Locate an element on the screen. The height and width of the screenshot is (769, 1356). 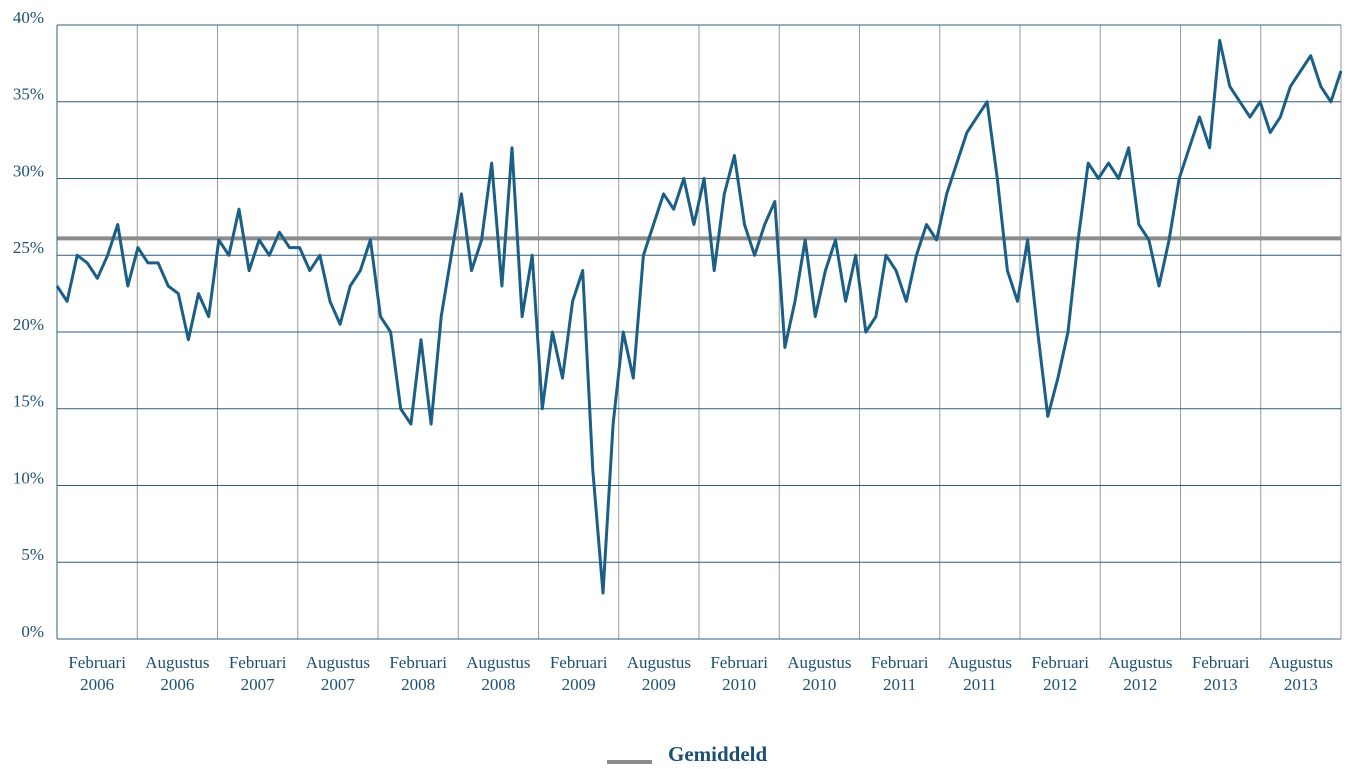
y-tick-label: 30% is located at coordinates (28, 170).